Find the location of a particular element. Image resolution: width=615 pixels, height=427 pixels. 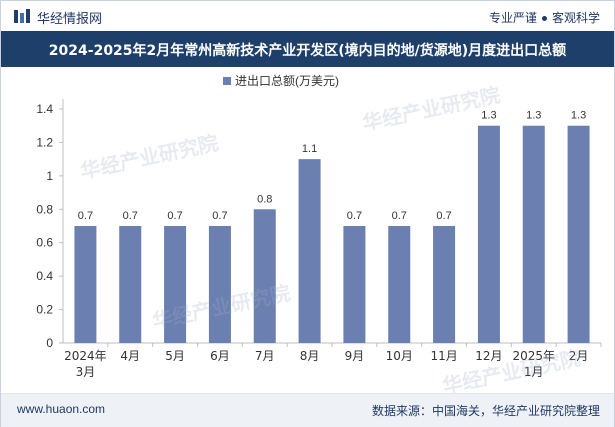

y-tick-label: 0 is located at coordinates (49, 343).